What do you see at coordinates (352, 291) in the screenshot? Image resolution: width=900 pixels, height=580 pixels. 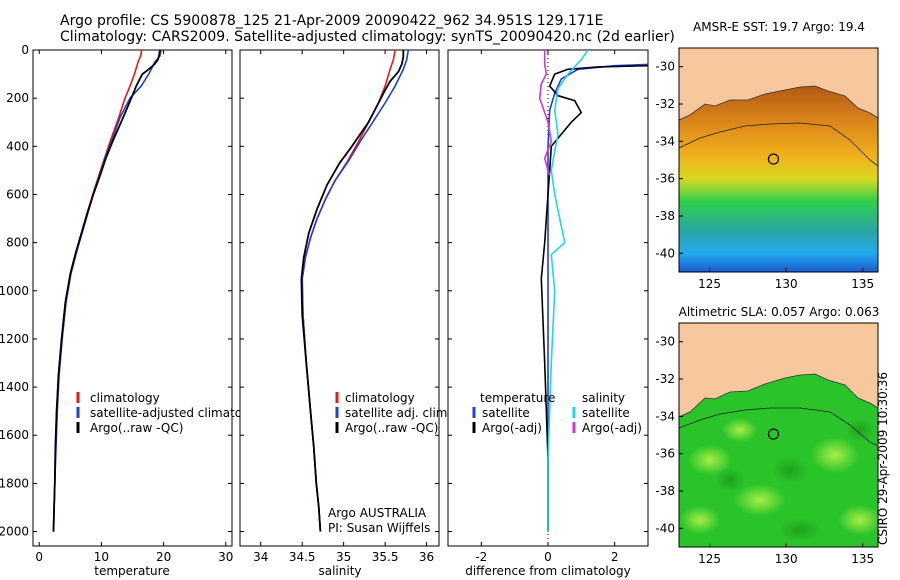 I see `salinity-series-argo-raw-qc` at bounding box center [352, 291].